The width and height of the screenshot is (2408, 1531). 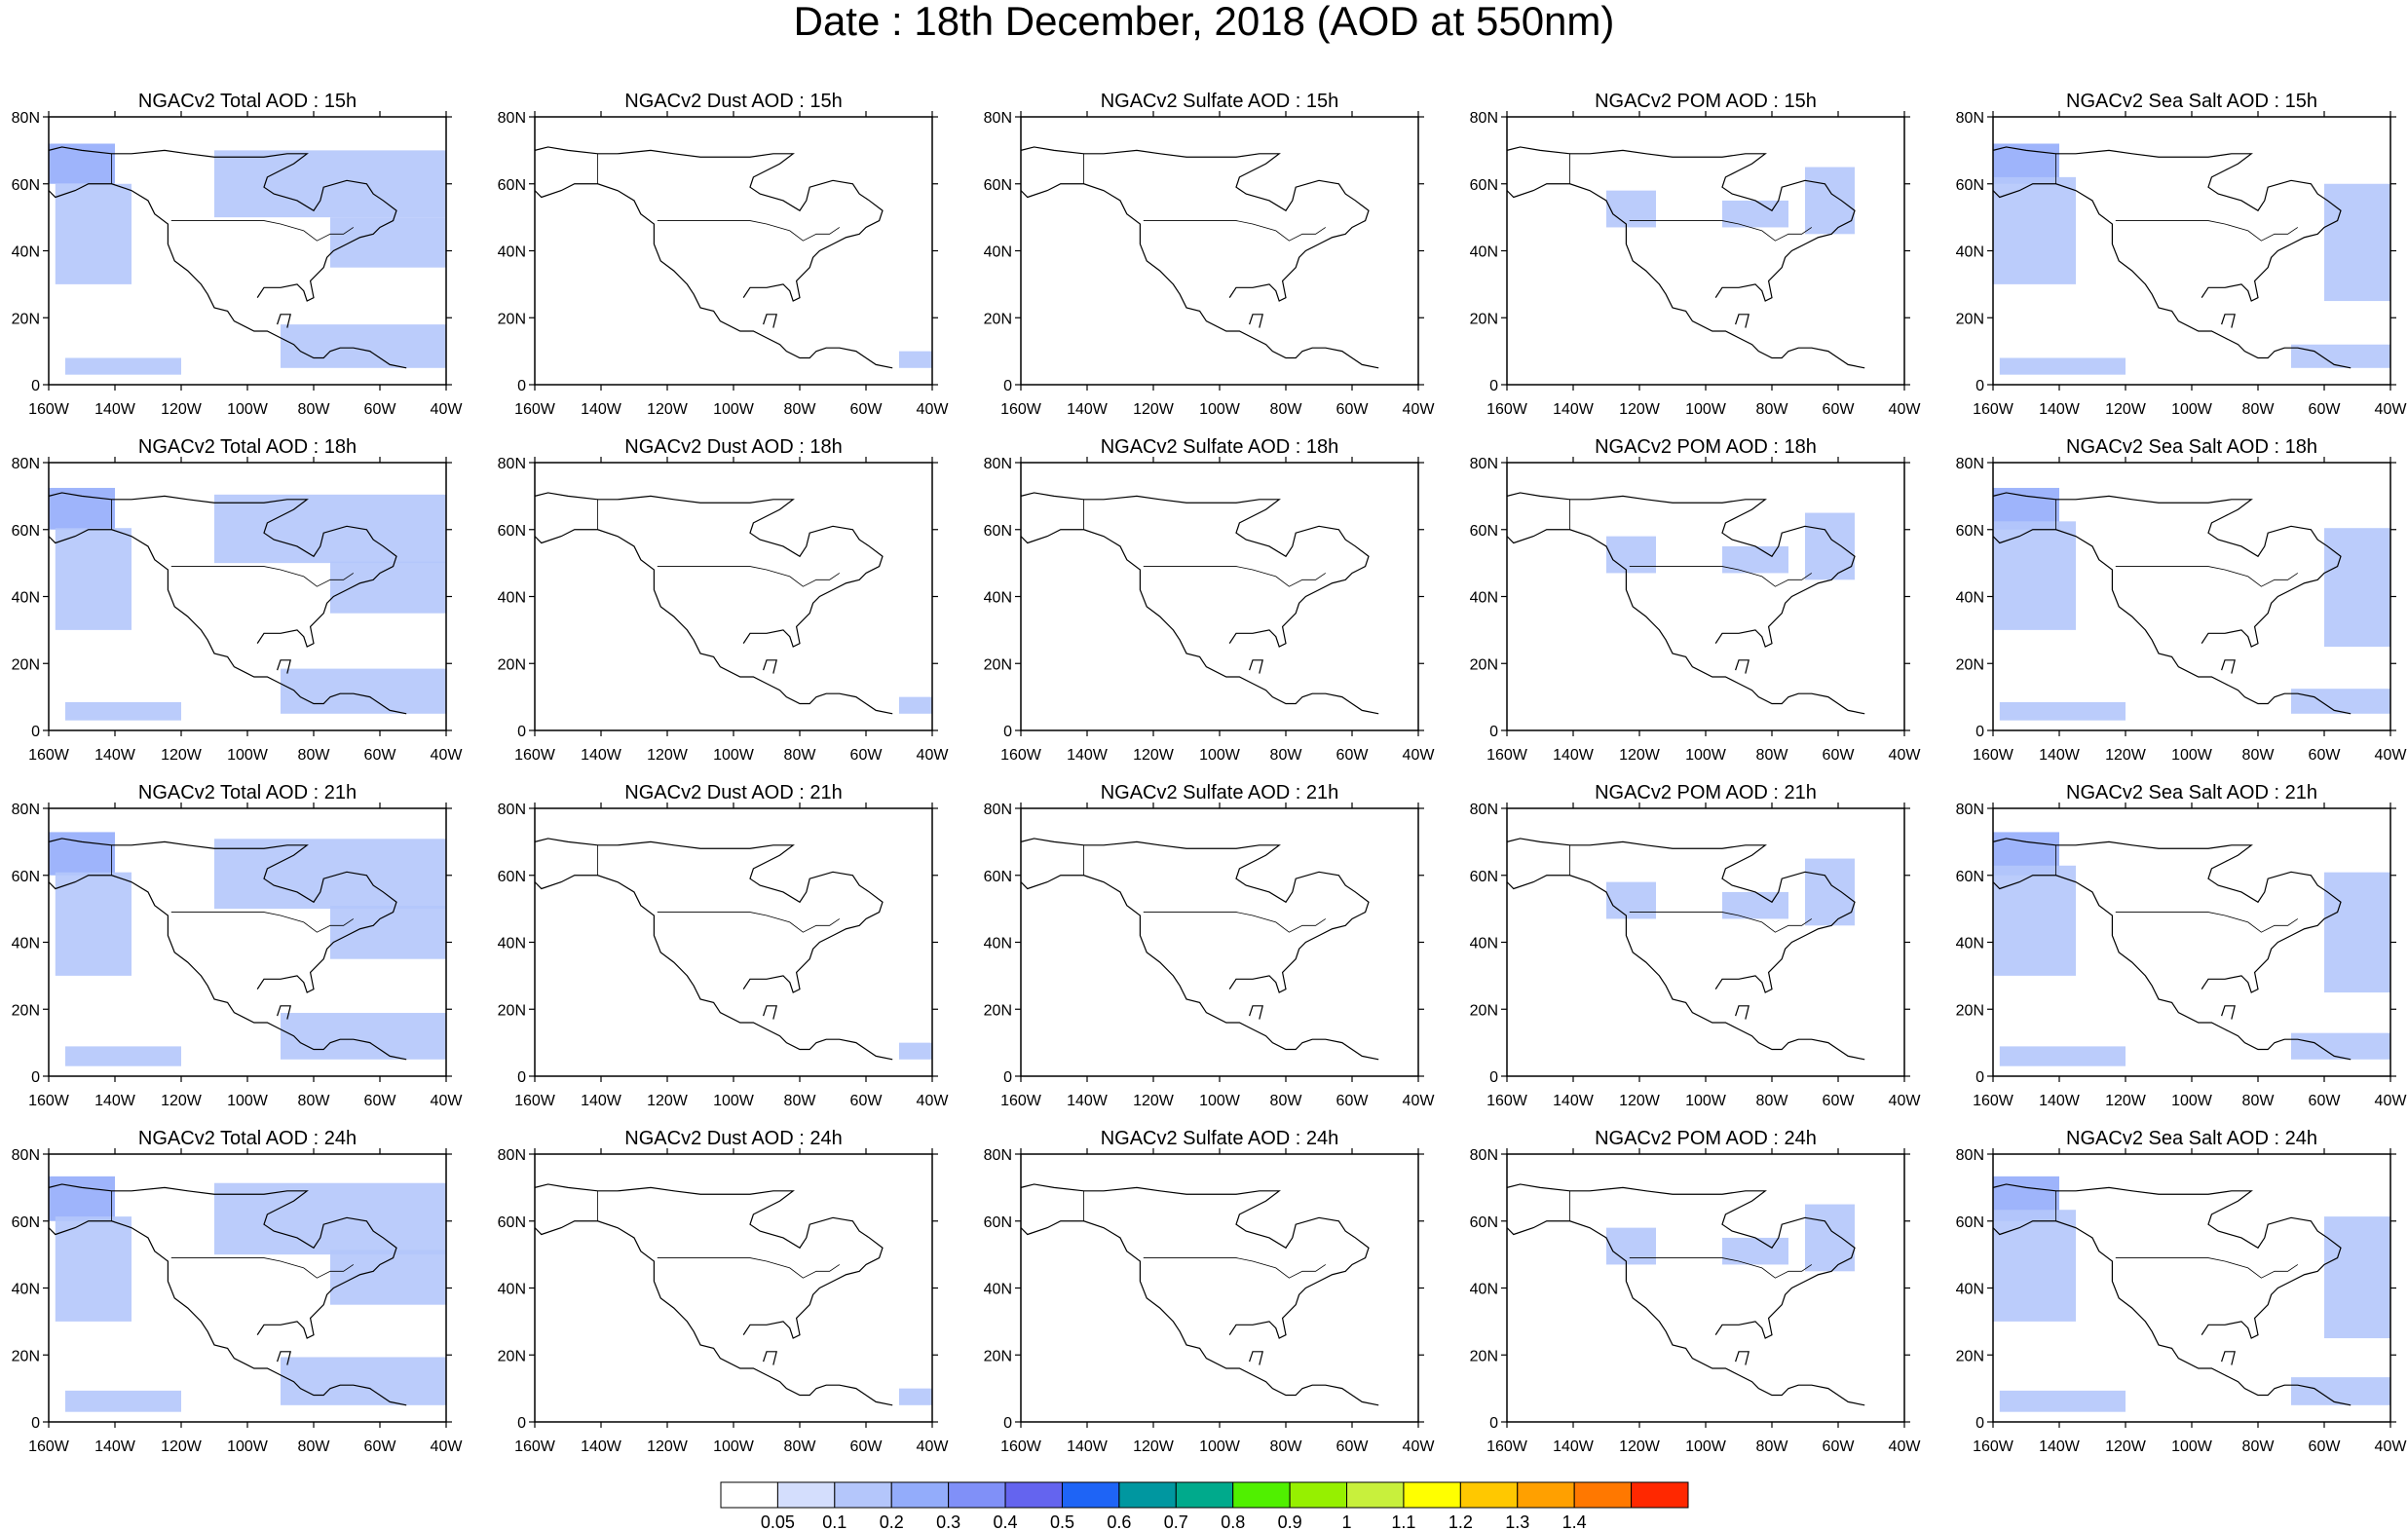 What do you see at coordinates (1347, 1521) in the screenshot?
I see `colorbar-label: 1` at bounding box center [1347, 1521].